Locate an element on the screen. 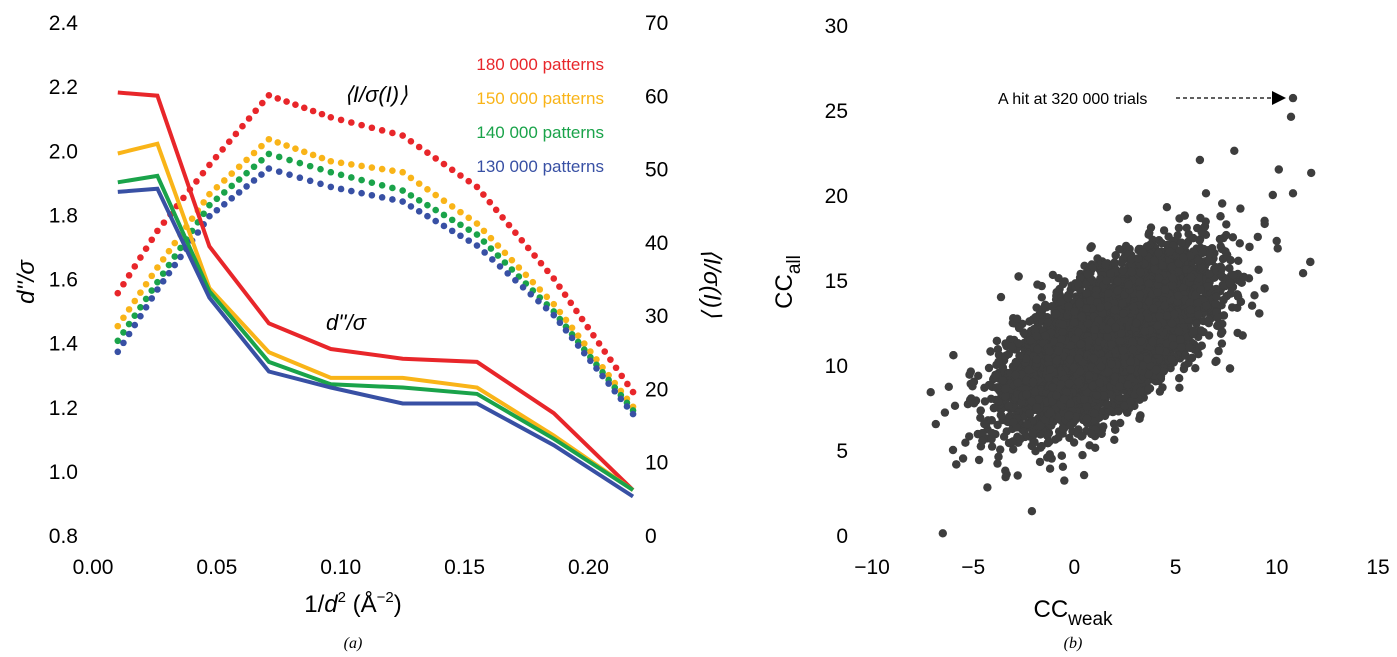 Image resolution: width=1397 pixels, height=657 pixels. panel-a-y-right-tick-label: 70 is located at coordinates (656, 23).